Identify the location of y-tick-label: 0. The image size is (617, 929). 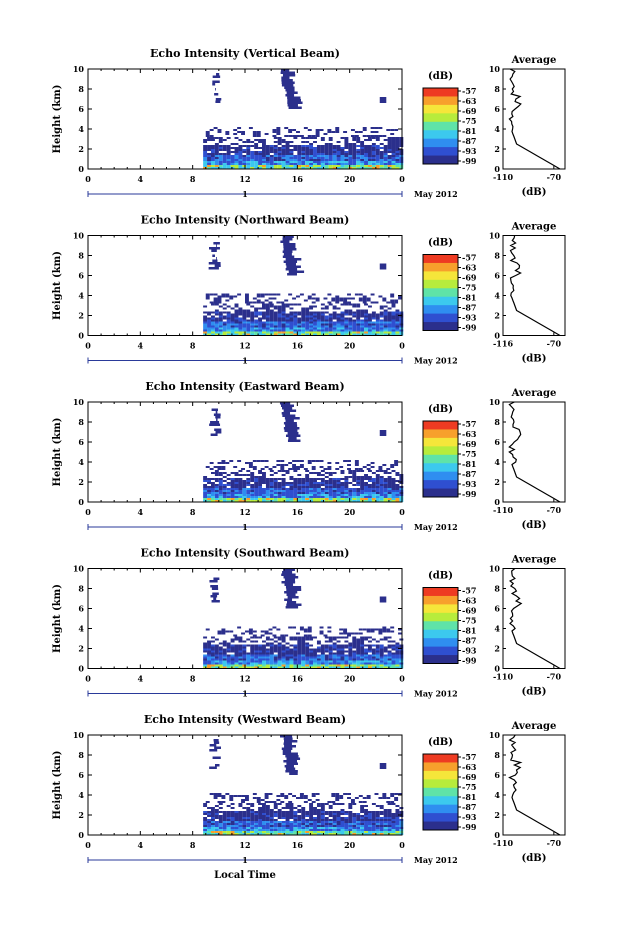
(81, 169).